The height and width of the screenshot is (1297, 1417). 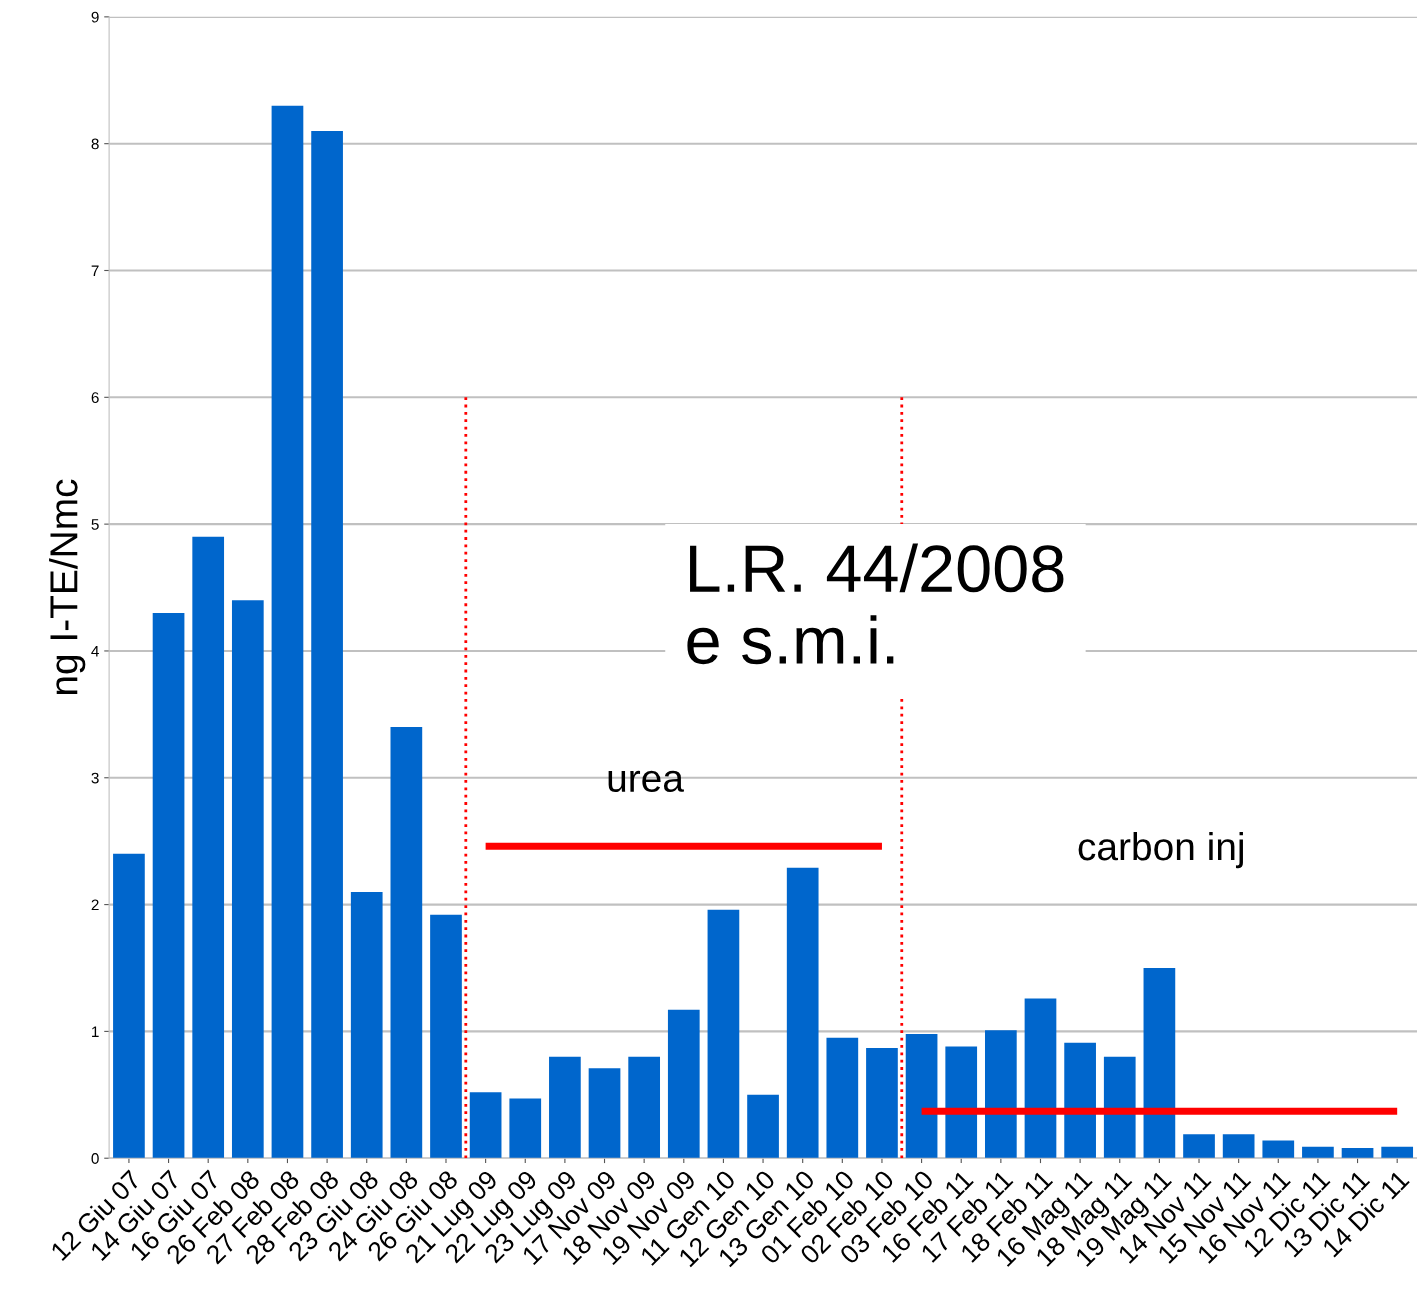 I want to click on y-tick-label: 3, so click(x=95, y=778).